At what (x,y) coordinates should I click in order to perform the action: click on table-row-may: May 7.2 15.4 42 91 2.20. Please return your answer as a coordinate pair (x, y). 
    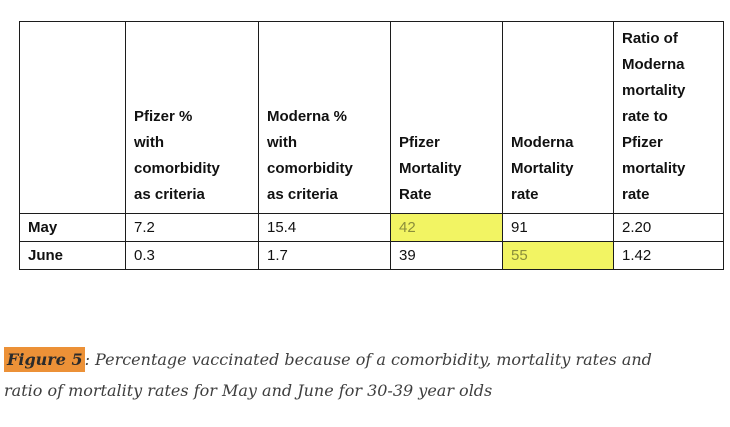
    Looking at the image, I should click on (371, 227).